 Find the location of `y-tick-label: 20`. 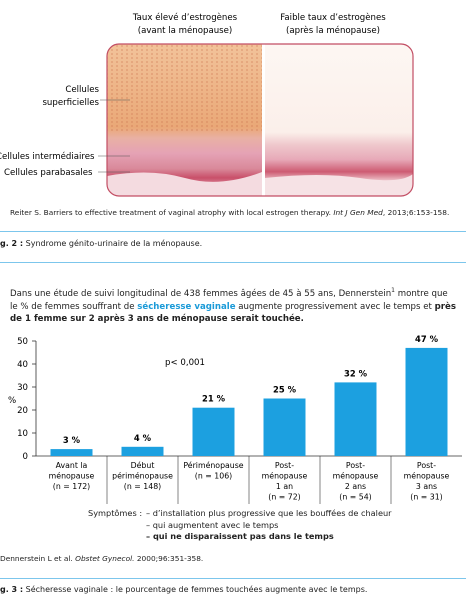

y-tick-label: 20 is located at coordinates (22, 411).